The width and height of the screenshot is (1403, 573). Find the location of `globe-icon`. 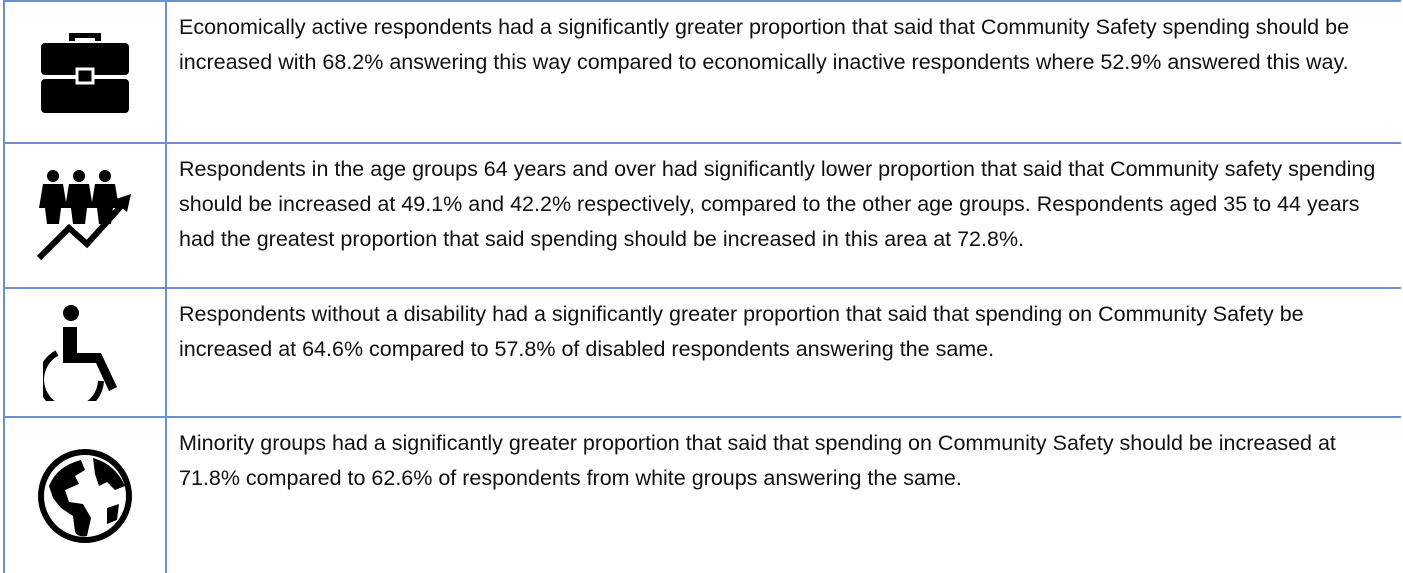

globe-icon is located at coordinates (85, 495).